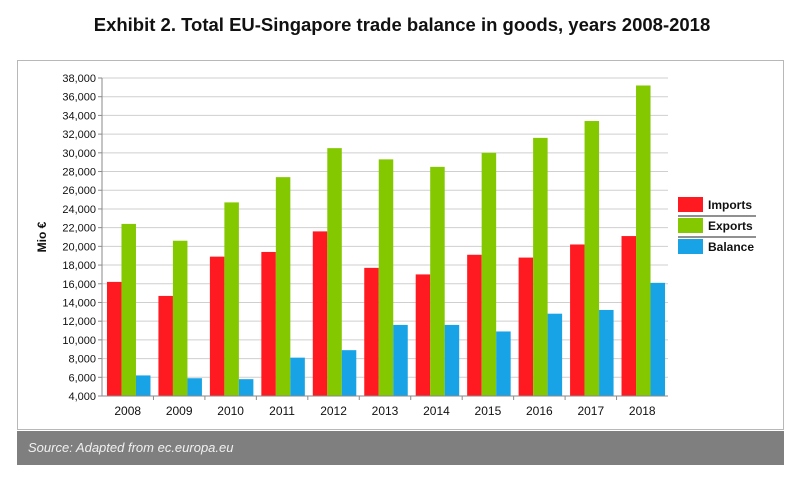  Describe the element at coordinates (230, 411) in the screenshot. I see `x-tick-label: 2010` at that location.